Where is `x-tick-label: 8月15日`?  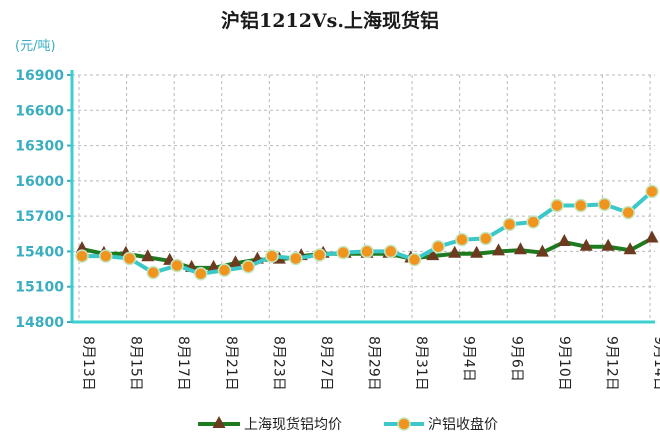 x-tick-label: 8月15日 is located at coordinates (136, 363).